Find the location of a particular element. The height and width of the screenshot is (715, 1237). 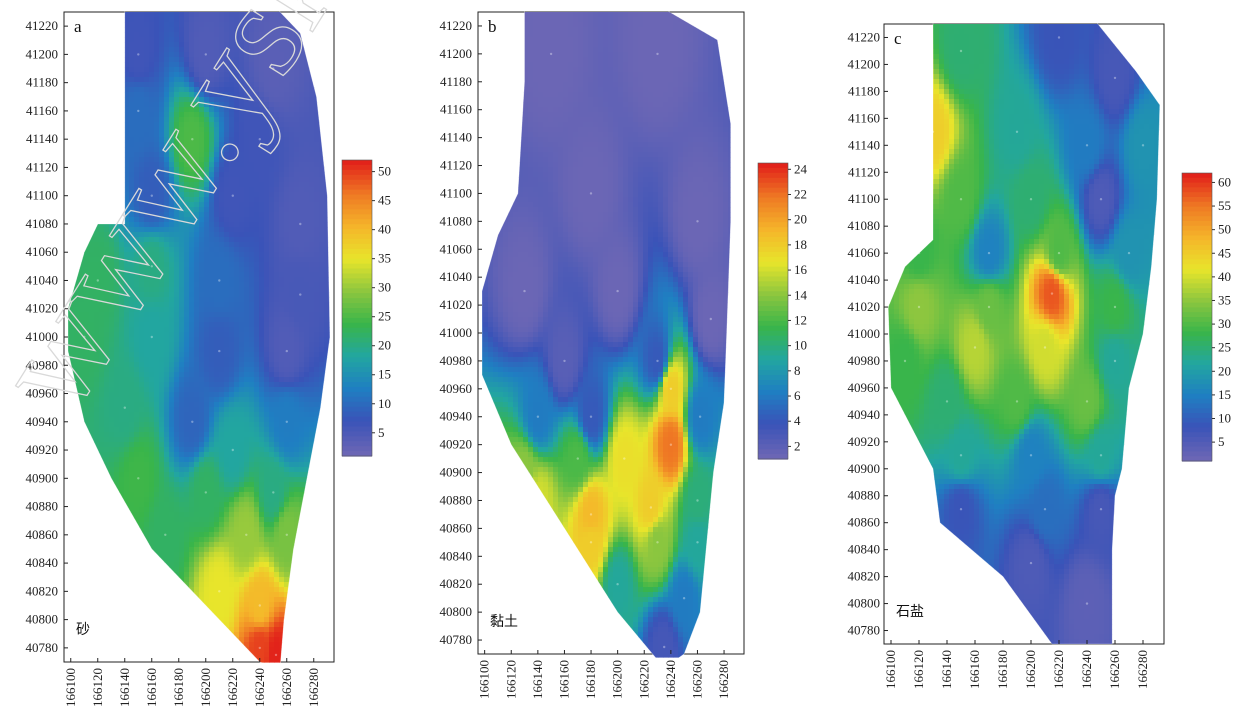

y-tick-label: 40980 is located at coordinates (456, 360).